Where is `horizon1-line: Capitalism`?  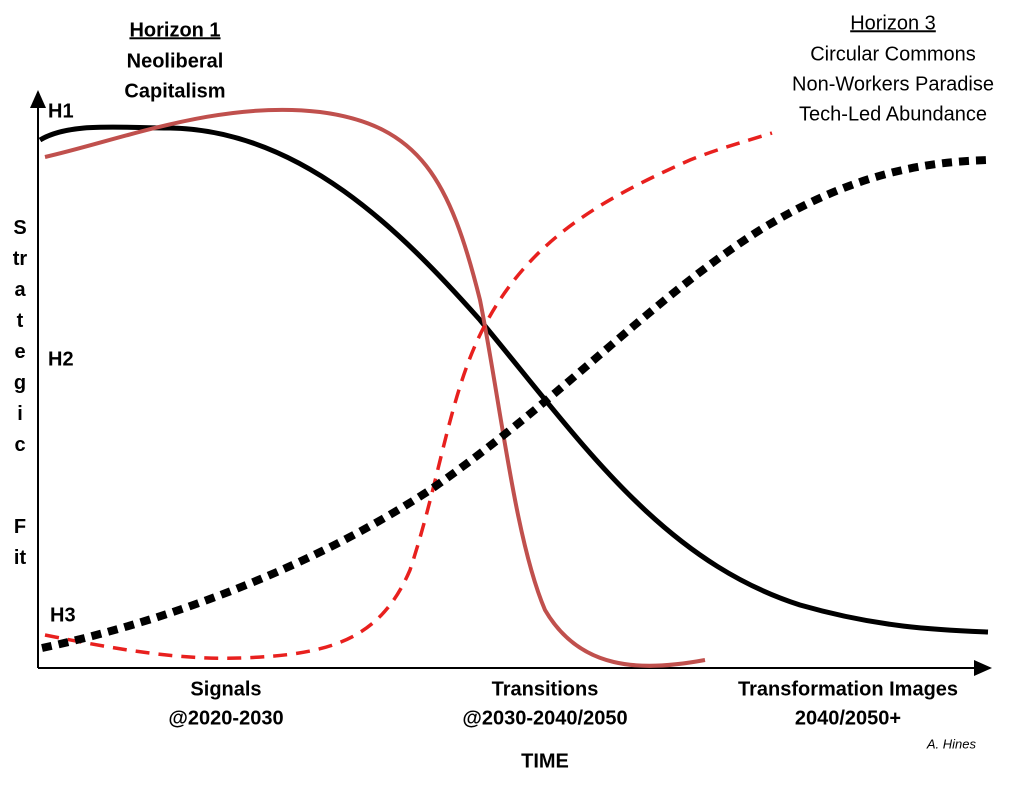
horizon1-line: Capitalism is located at coordinates (174, 91).